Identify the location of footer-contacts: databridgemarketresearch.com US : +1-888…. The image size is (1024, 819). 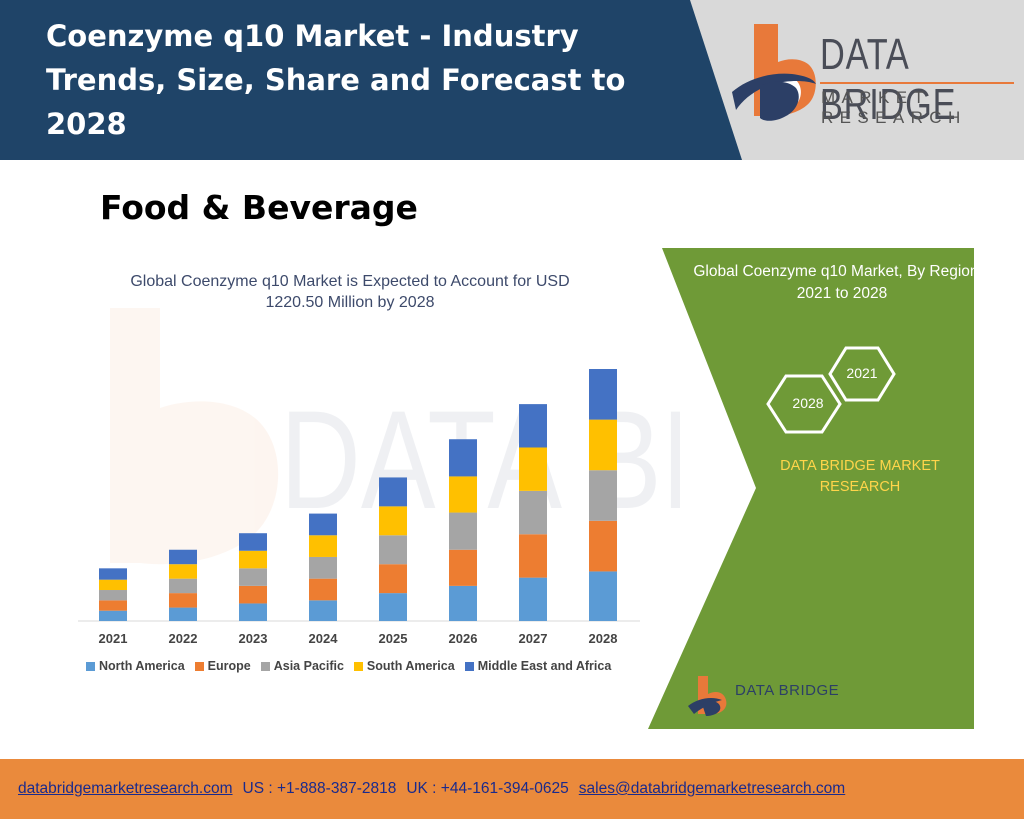
(518, 789).